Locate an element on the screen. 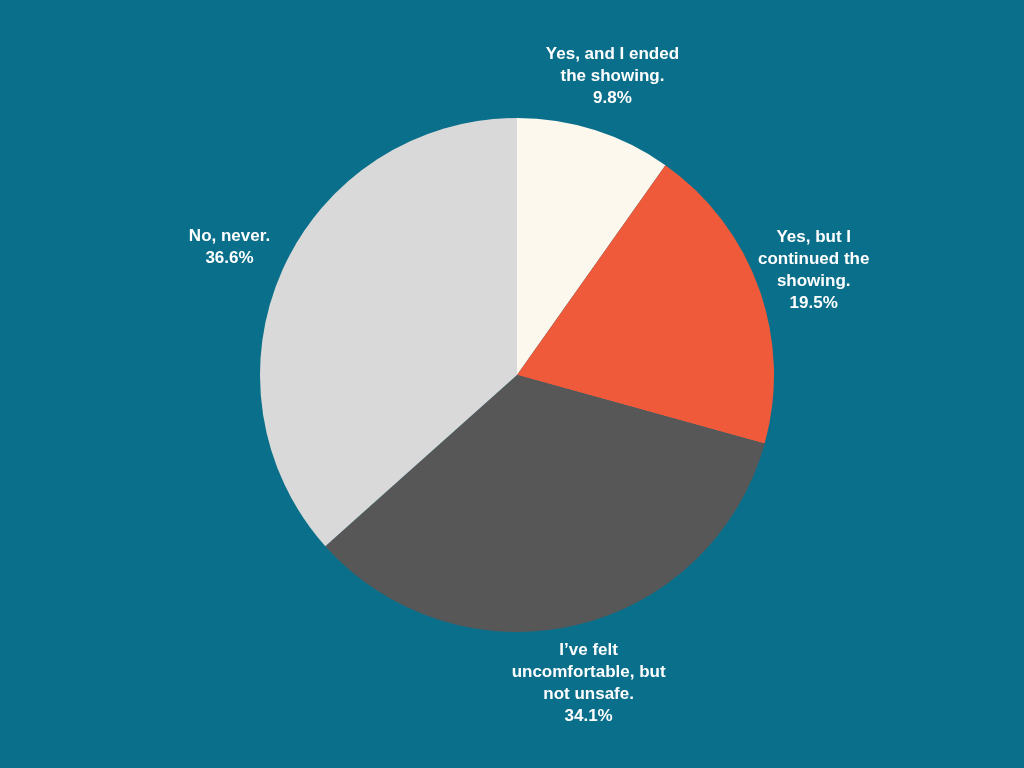 This screenshot has height=768, width=1024. data-label: 19.5% is located at coordinates (813, 302).